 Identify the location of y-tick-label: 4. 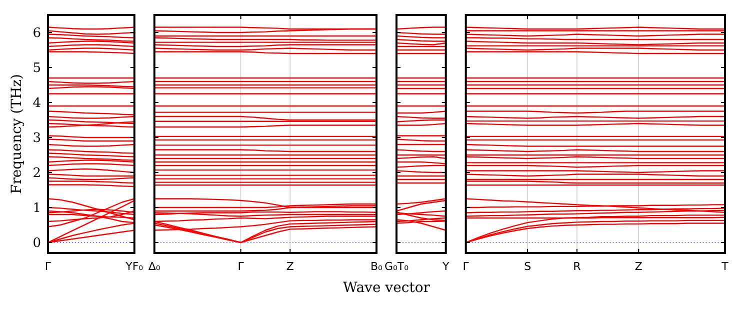
(36, 104).